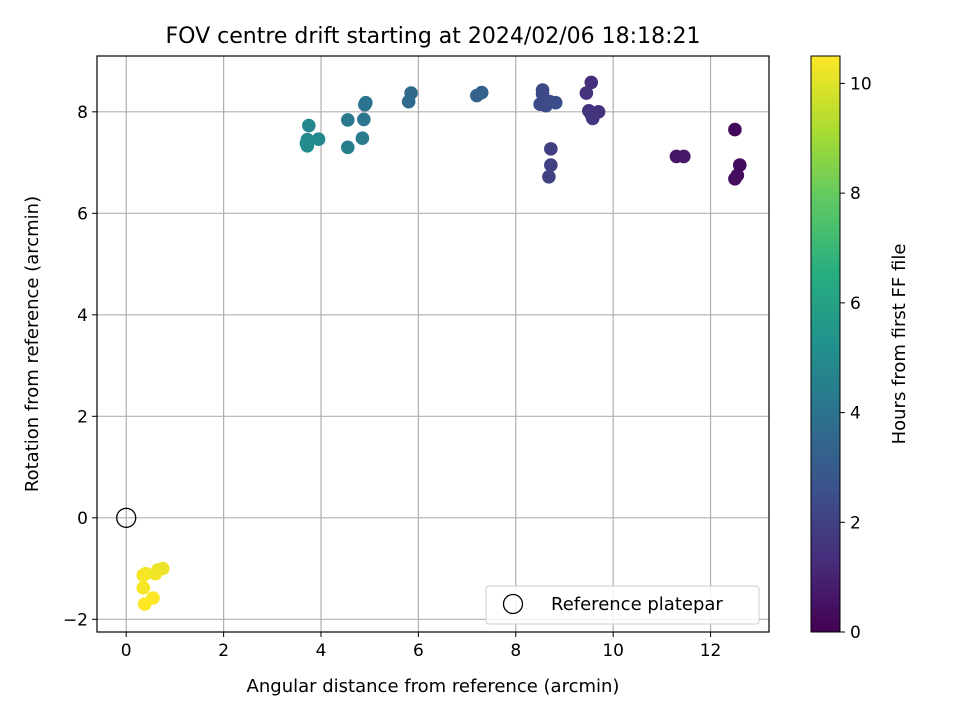  Describe the element at coordinates (32, 344) in the screenshot. I see `y-axis-label: Rotation from reference (arcmin)` at that location.